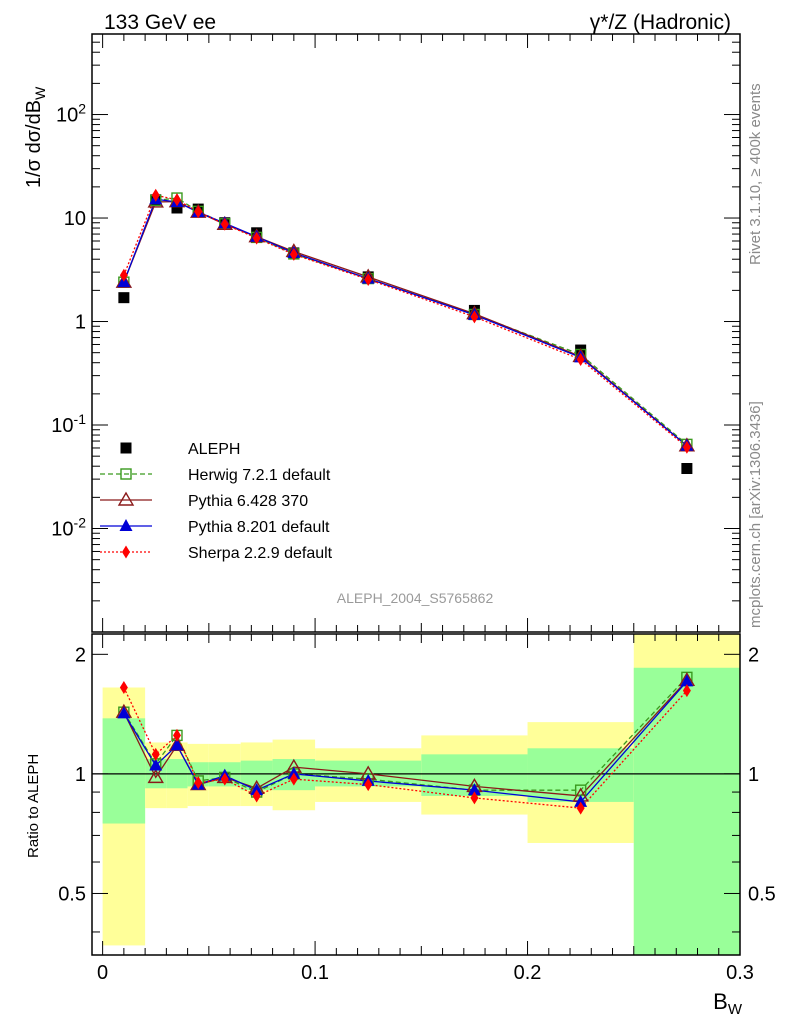  I want to click on legend-marker-pythia6, so click(126, 498).